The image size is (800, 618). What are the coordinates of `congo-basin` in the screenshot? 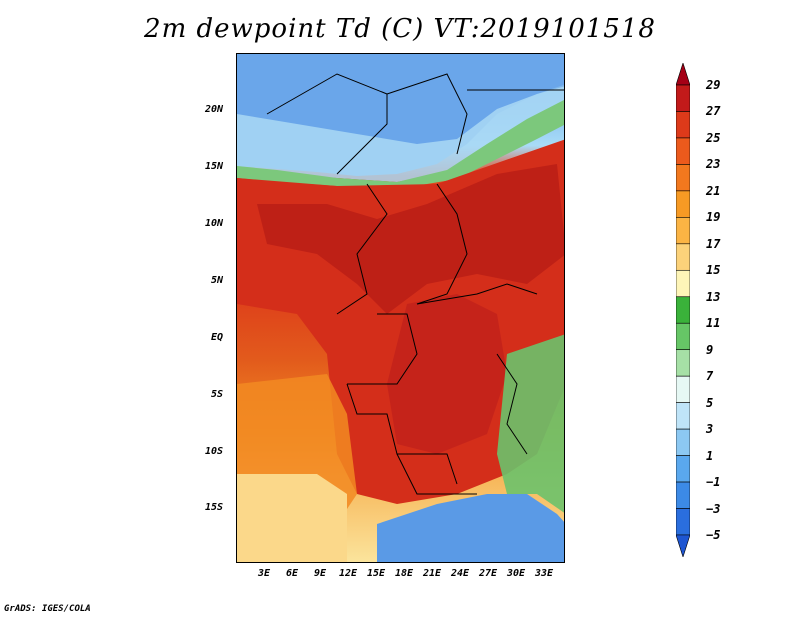 It's located at (447, 374).